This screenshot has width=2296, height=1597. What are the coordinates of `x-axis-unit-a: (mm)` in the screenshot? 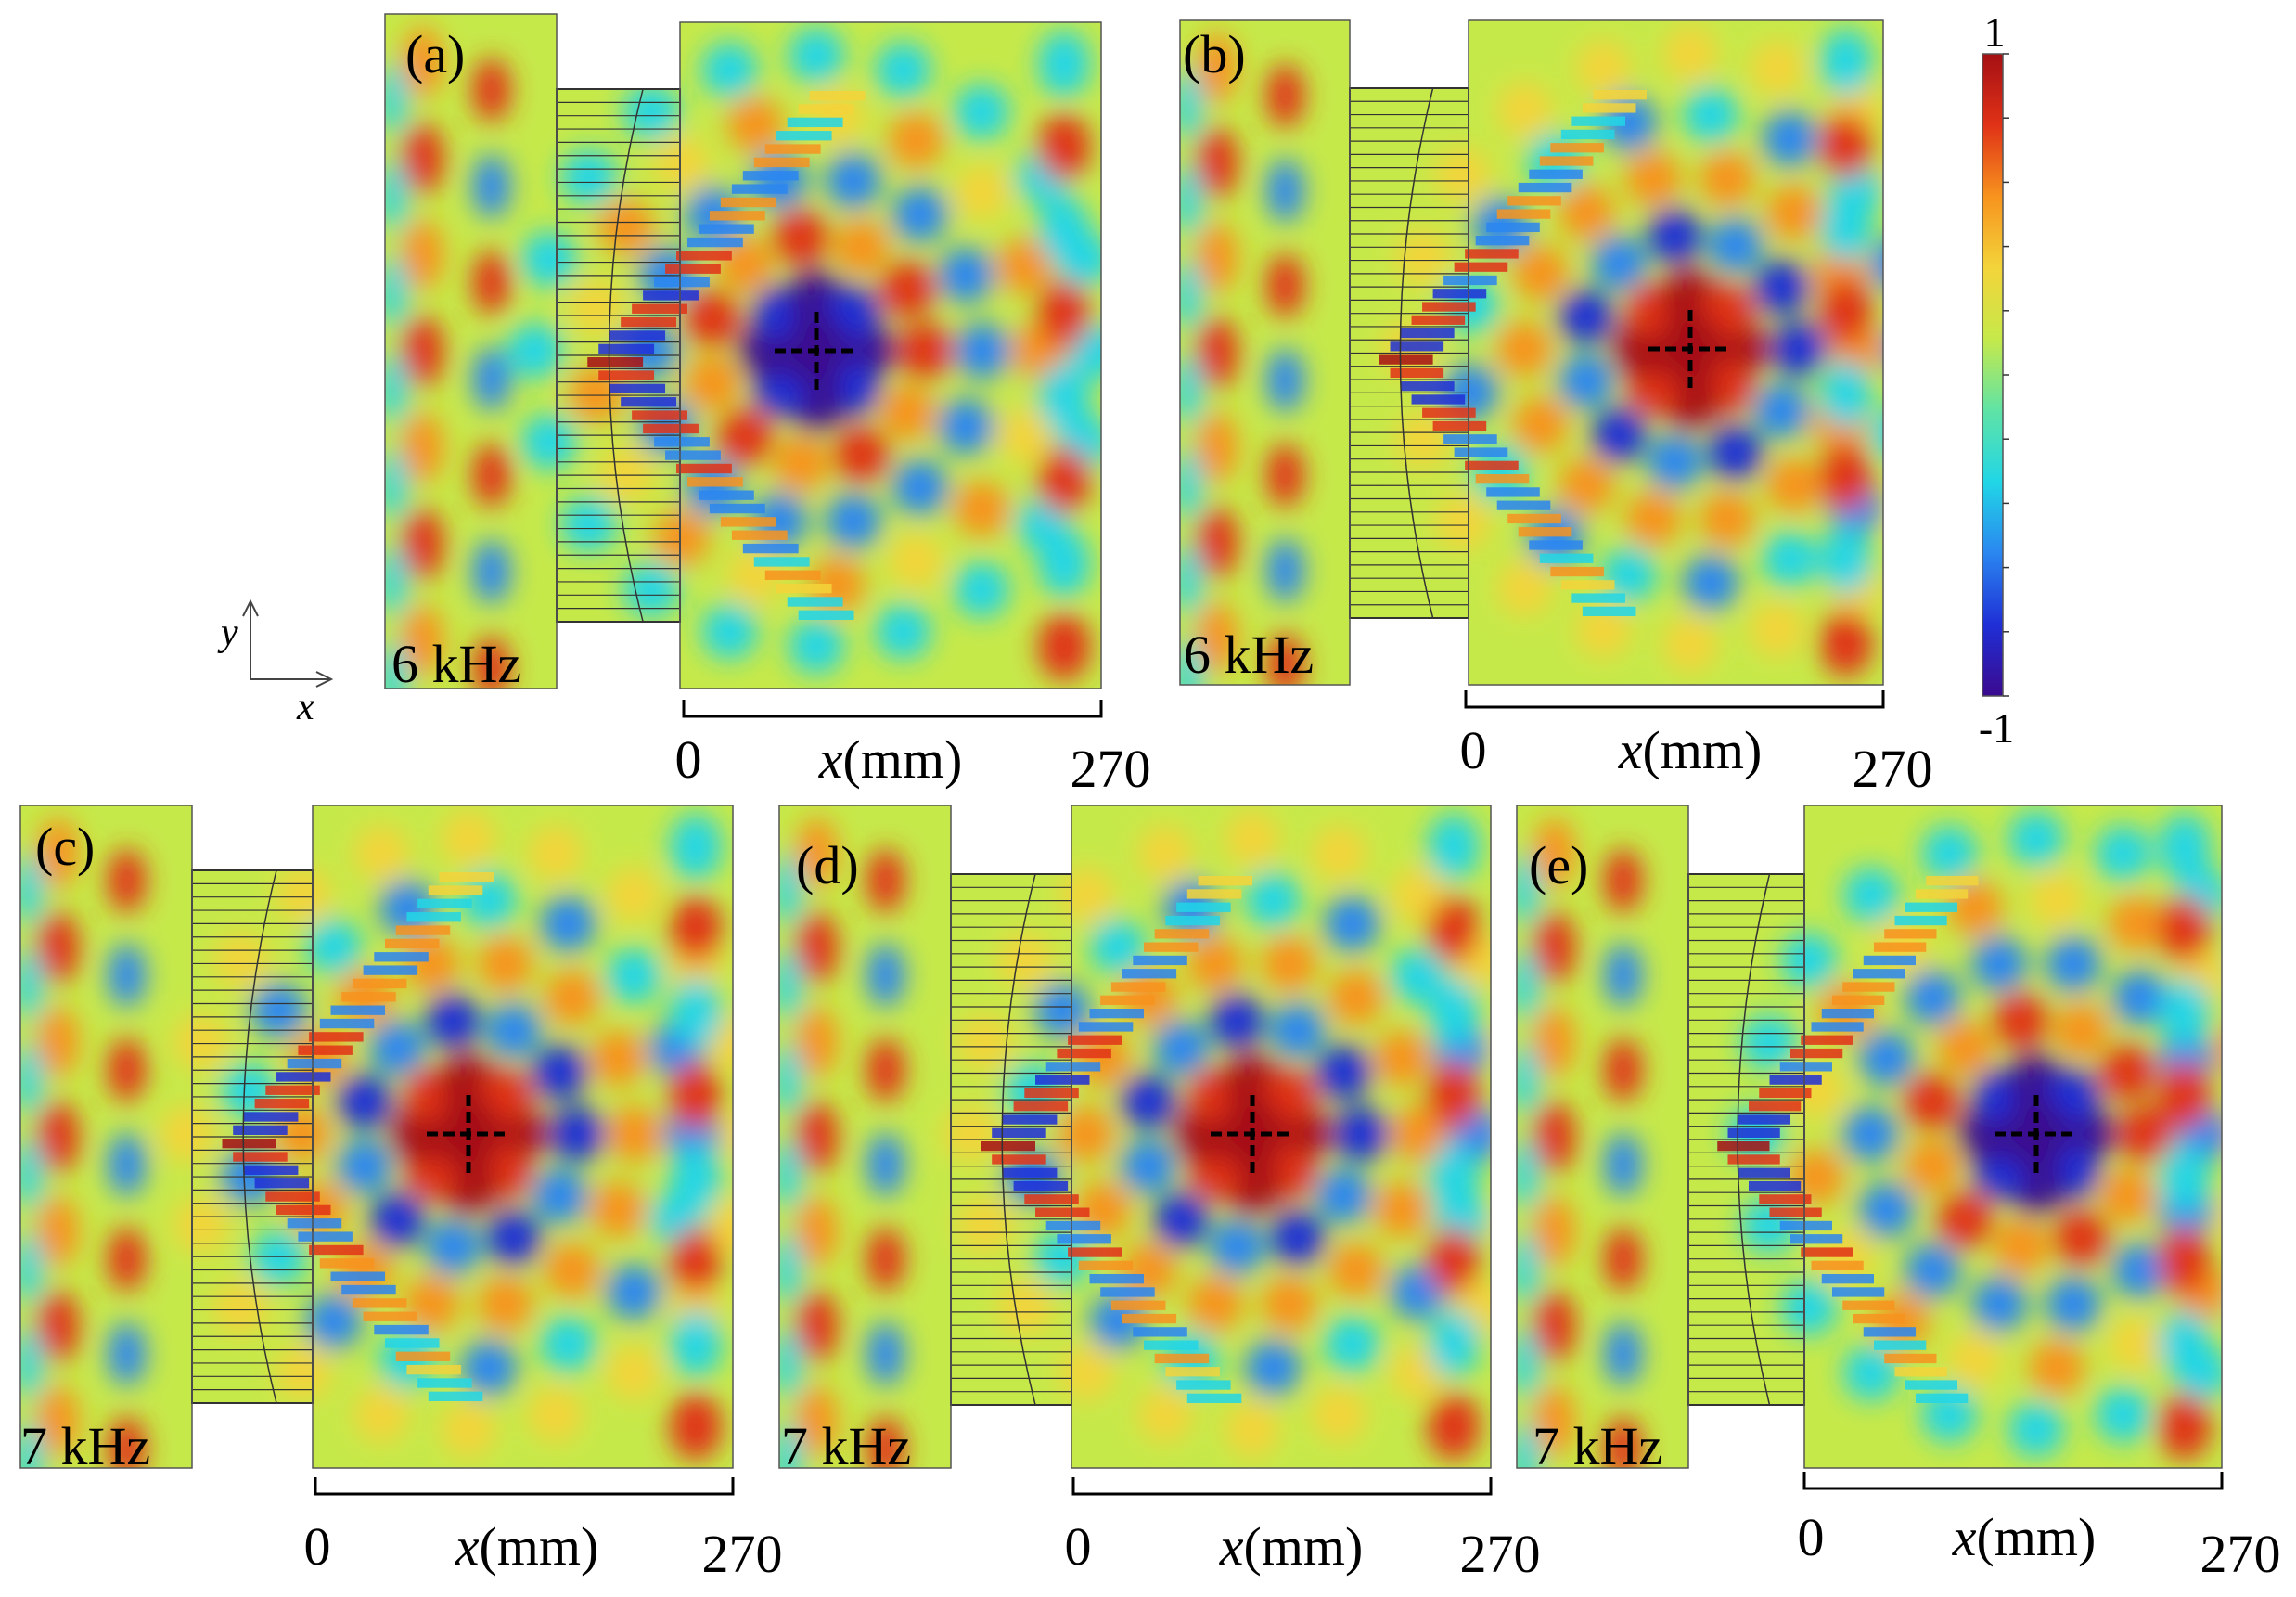 It's located at (902, 759).